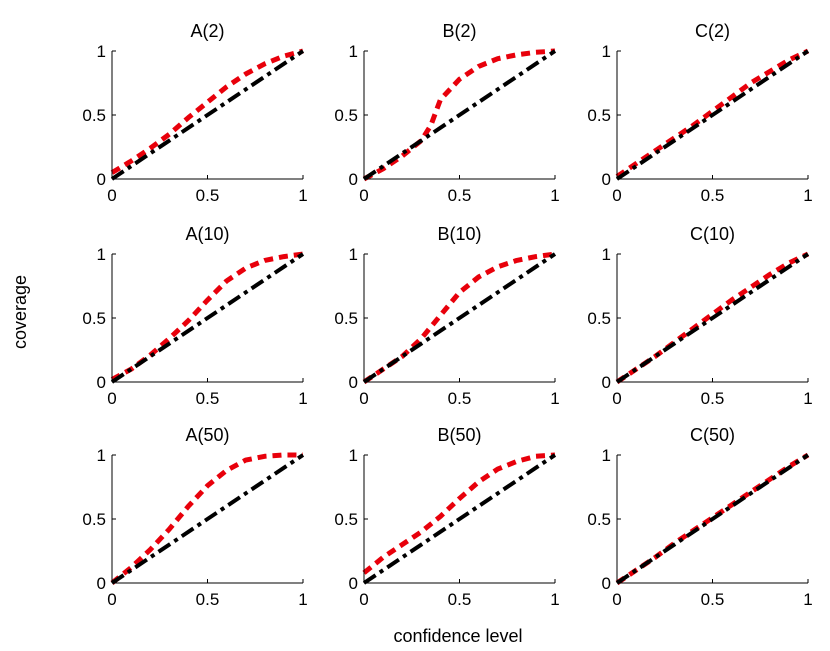 The width and height of the screenshot is (830, 651). What do you see at coordinates (459, 234) in the screenshot?
I see `panel-title: B(10)` at bounding box center [459, 234].